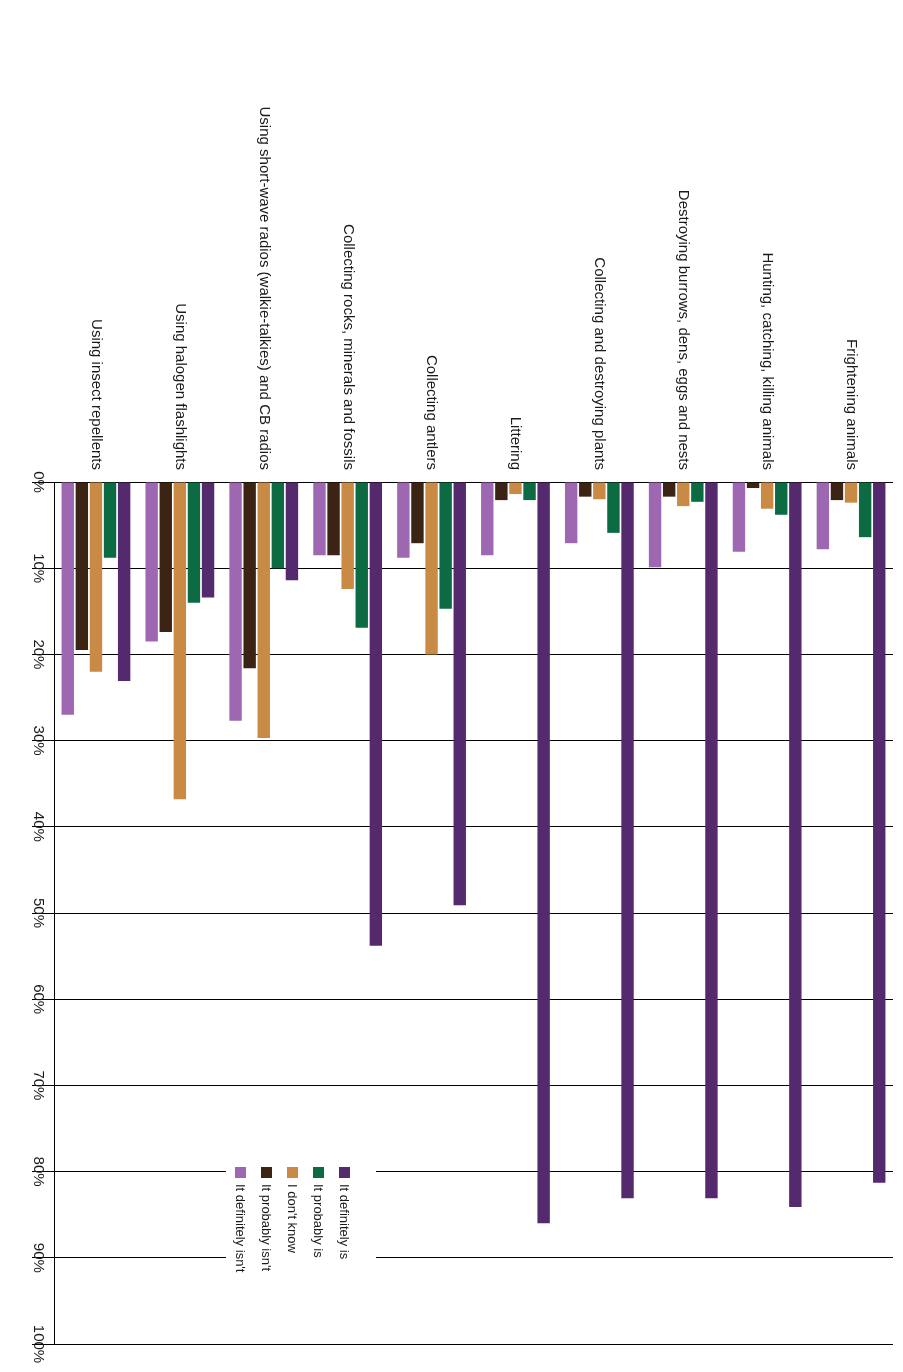 The height and width of the screenshot is (1372, 903). Describe the element at coordinates (181, 386) in the screenshot. I see `x-tick-label: Using halogen flashlights` at that location.